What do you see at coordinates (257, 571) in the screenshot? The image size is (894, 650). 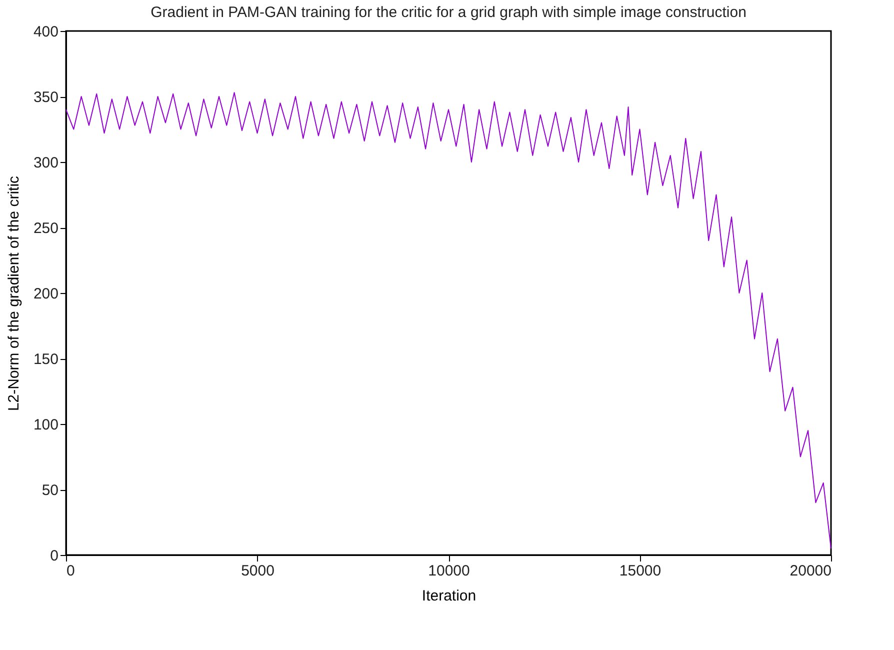 I see `x-tick-label: 5000` at bounding box center [257, 571].